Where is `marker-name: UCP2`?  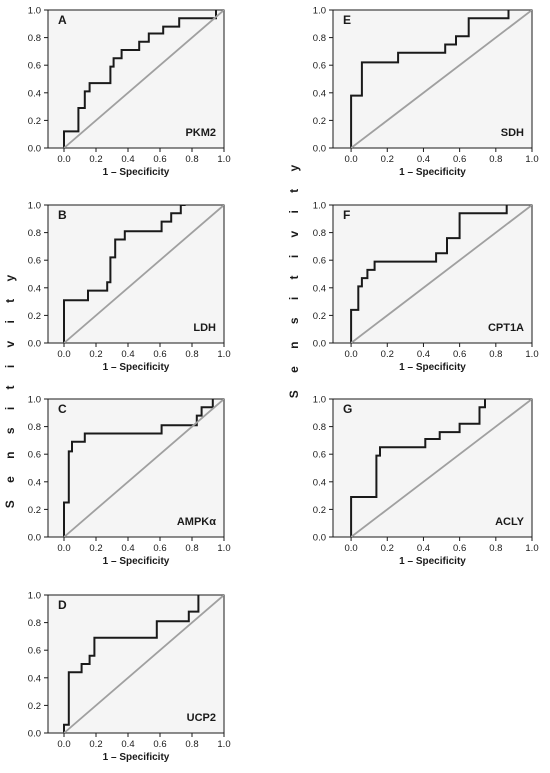
marker-name: UCP2 is located at coordinates (201, 718).